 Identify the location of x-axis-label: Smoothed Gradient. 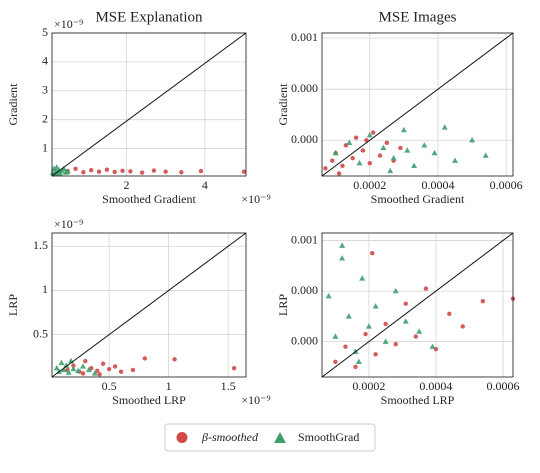
(418, 199).